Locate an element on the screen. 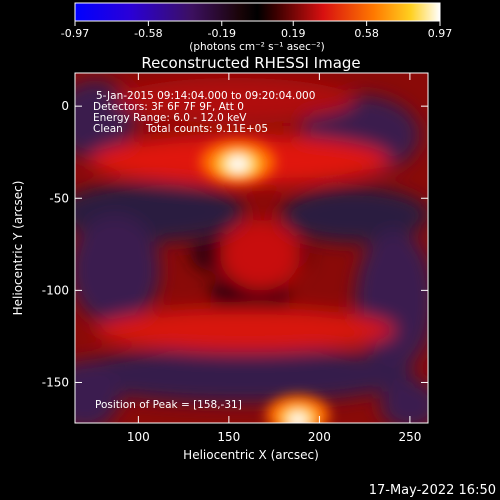 This screenshot has width=500, height=500. colorbar is located at coordinates (257, 12).